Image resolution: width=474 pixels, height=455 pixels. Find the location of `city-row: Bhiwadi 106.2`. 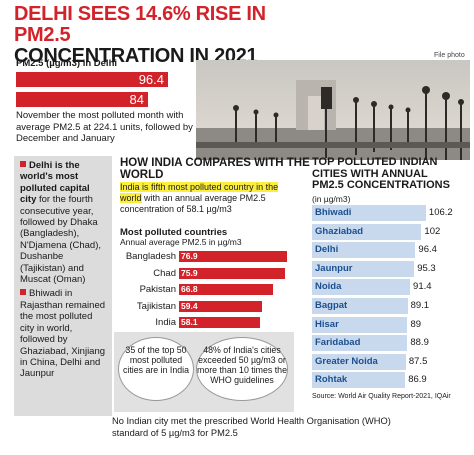

city-row: Bhiwadi 106.2 is located at coordinates (388, 213).